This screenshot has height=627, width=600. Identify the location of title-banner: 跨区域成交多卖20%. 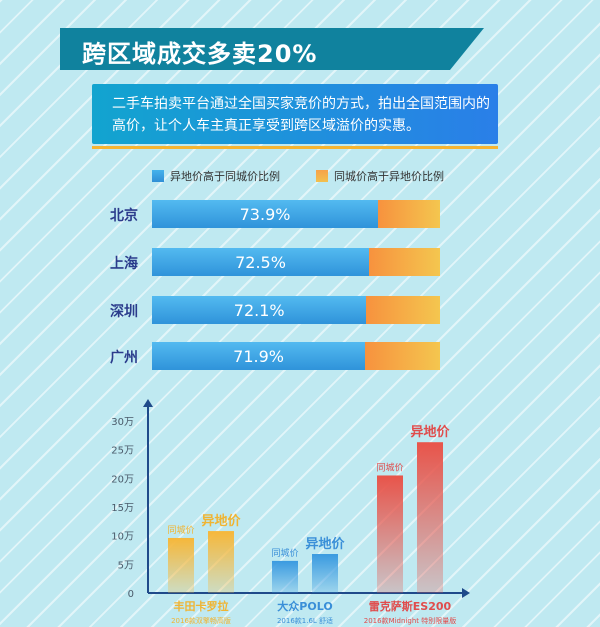
(272, 49).